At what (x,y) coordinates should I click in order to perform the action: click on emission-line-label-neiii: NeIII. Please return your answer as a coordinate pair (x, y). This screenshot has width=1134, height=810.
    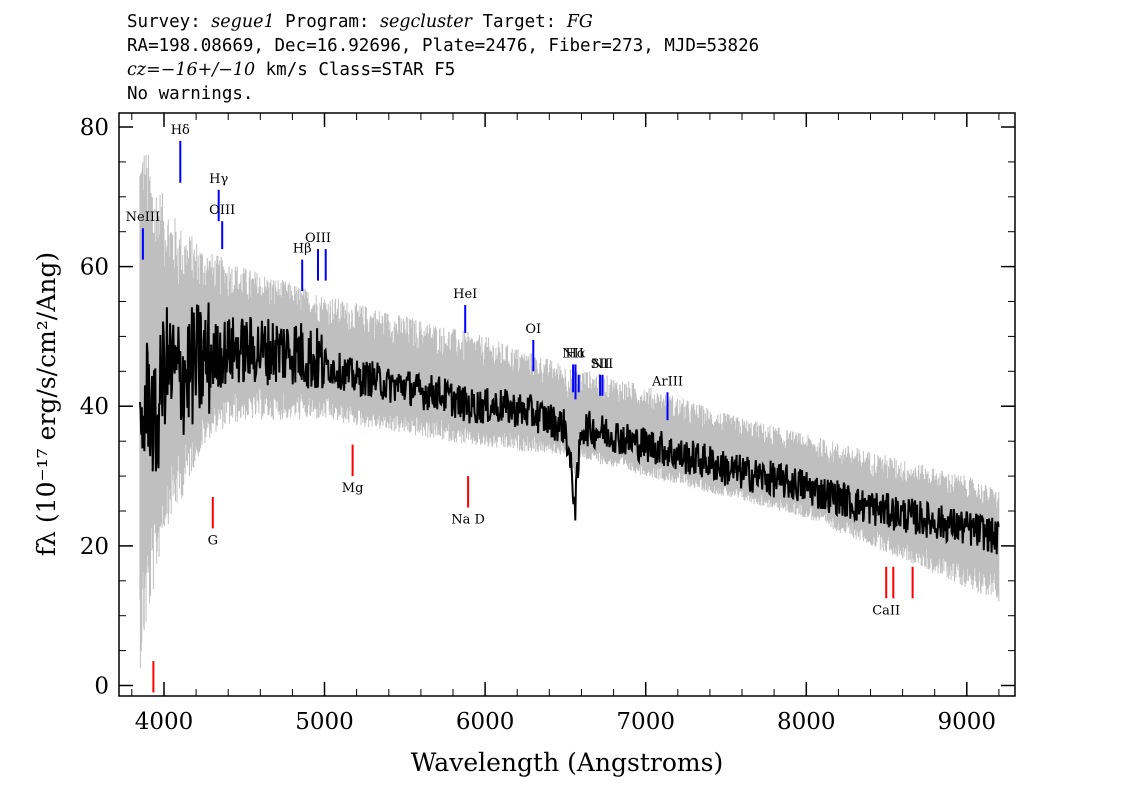
    Looking at the image, I should click on (143, 217).